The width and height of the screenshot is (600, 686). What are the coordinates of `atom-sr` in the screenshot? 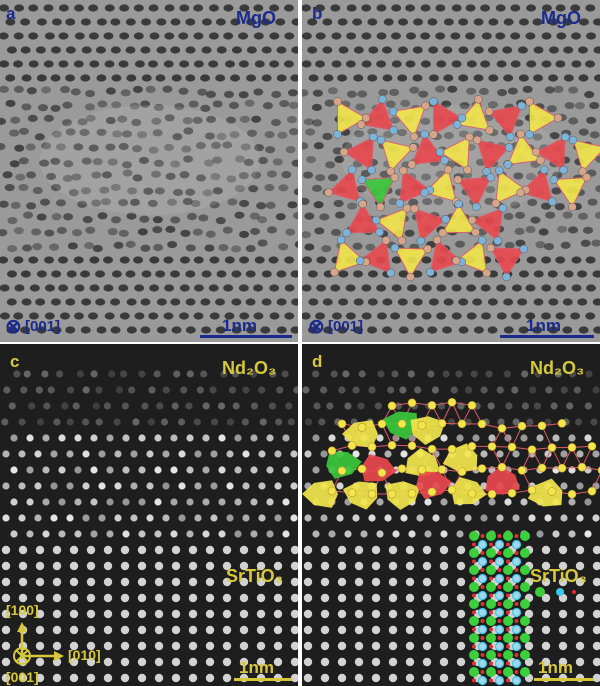 It's located at (508, 570).